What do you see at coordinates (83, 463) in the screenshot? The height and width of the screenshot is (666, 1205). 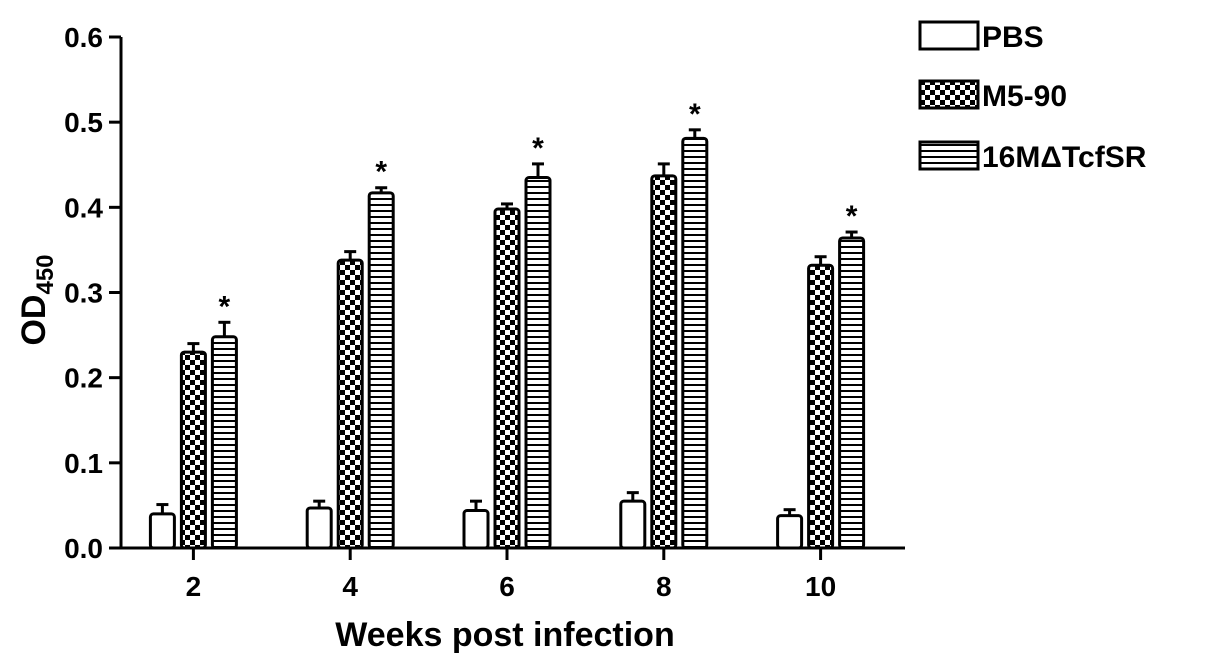 I see `y-tick-label: 0.1` at bounding box center [83, 463].